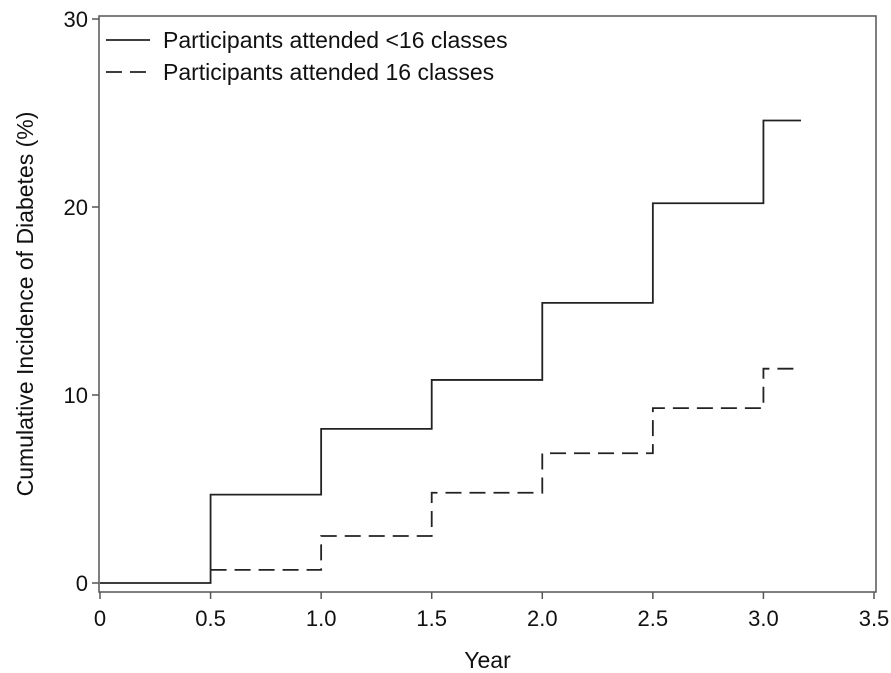  Describe the element at coordinates (653, 618) in the screenshot. I see `x-tick-label: 2.5` at that location.